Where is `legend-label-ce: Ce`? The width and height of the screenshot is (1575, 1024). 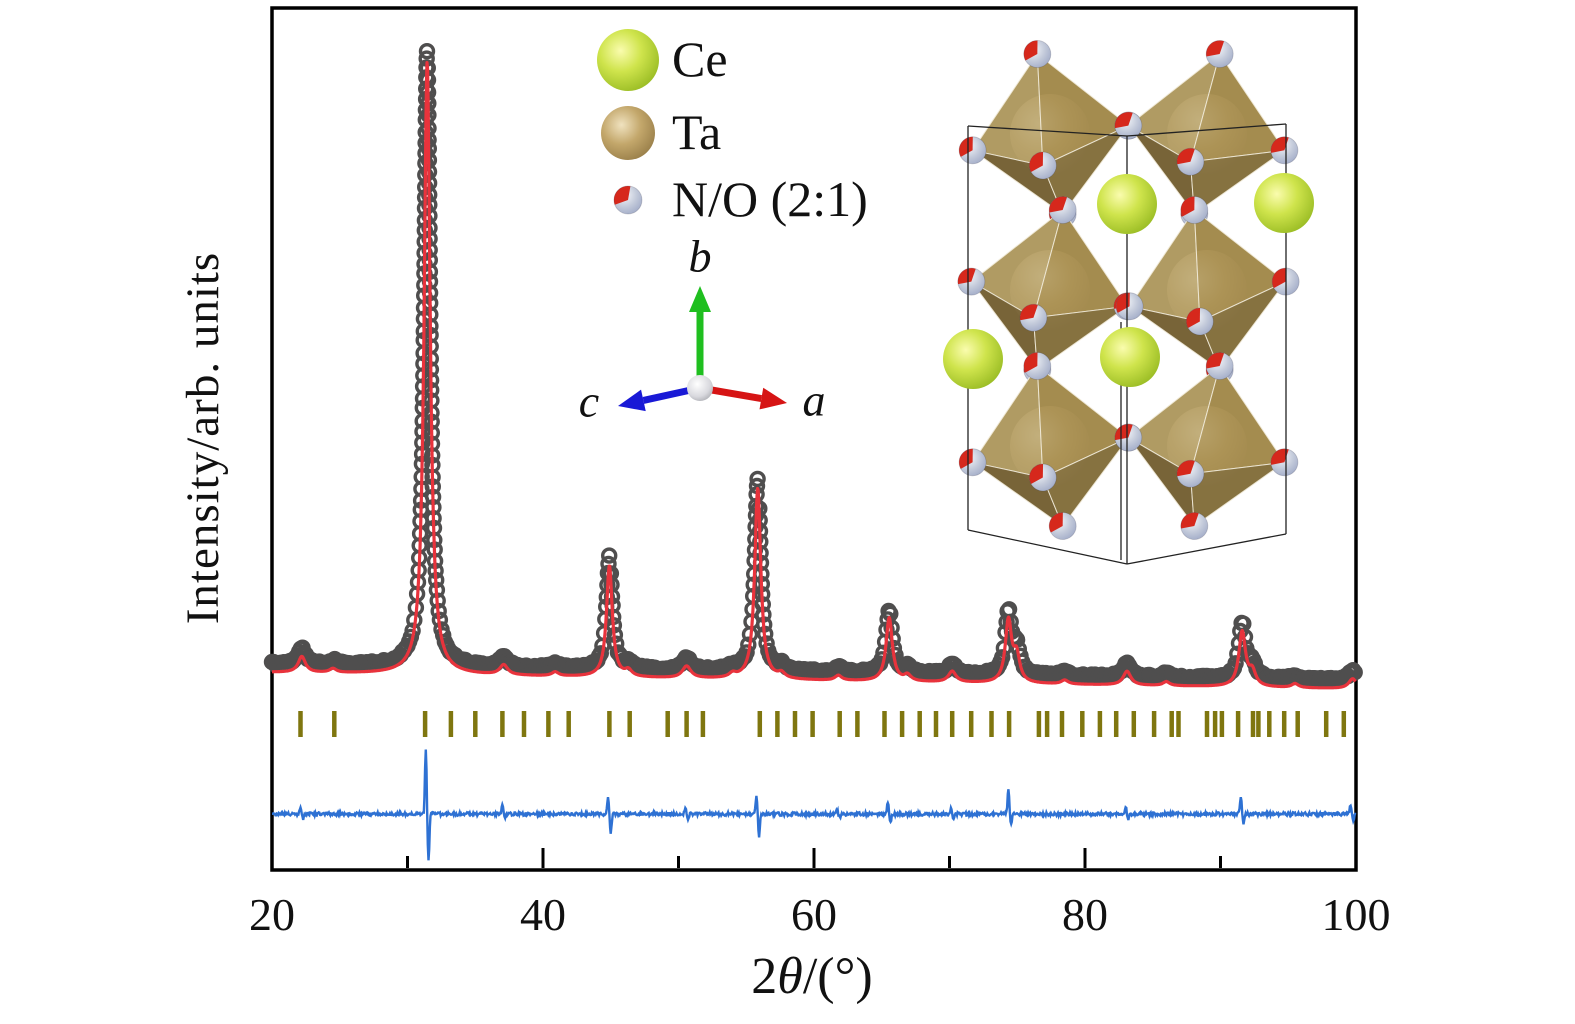 legend-label-ce: Ce is located at coordinates (700, 58).